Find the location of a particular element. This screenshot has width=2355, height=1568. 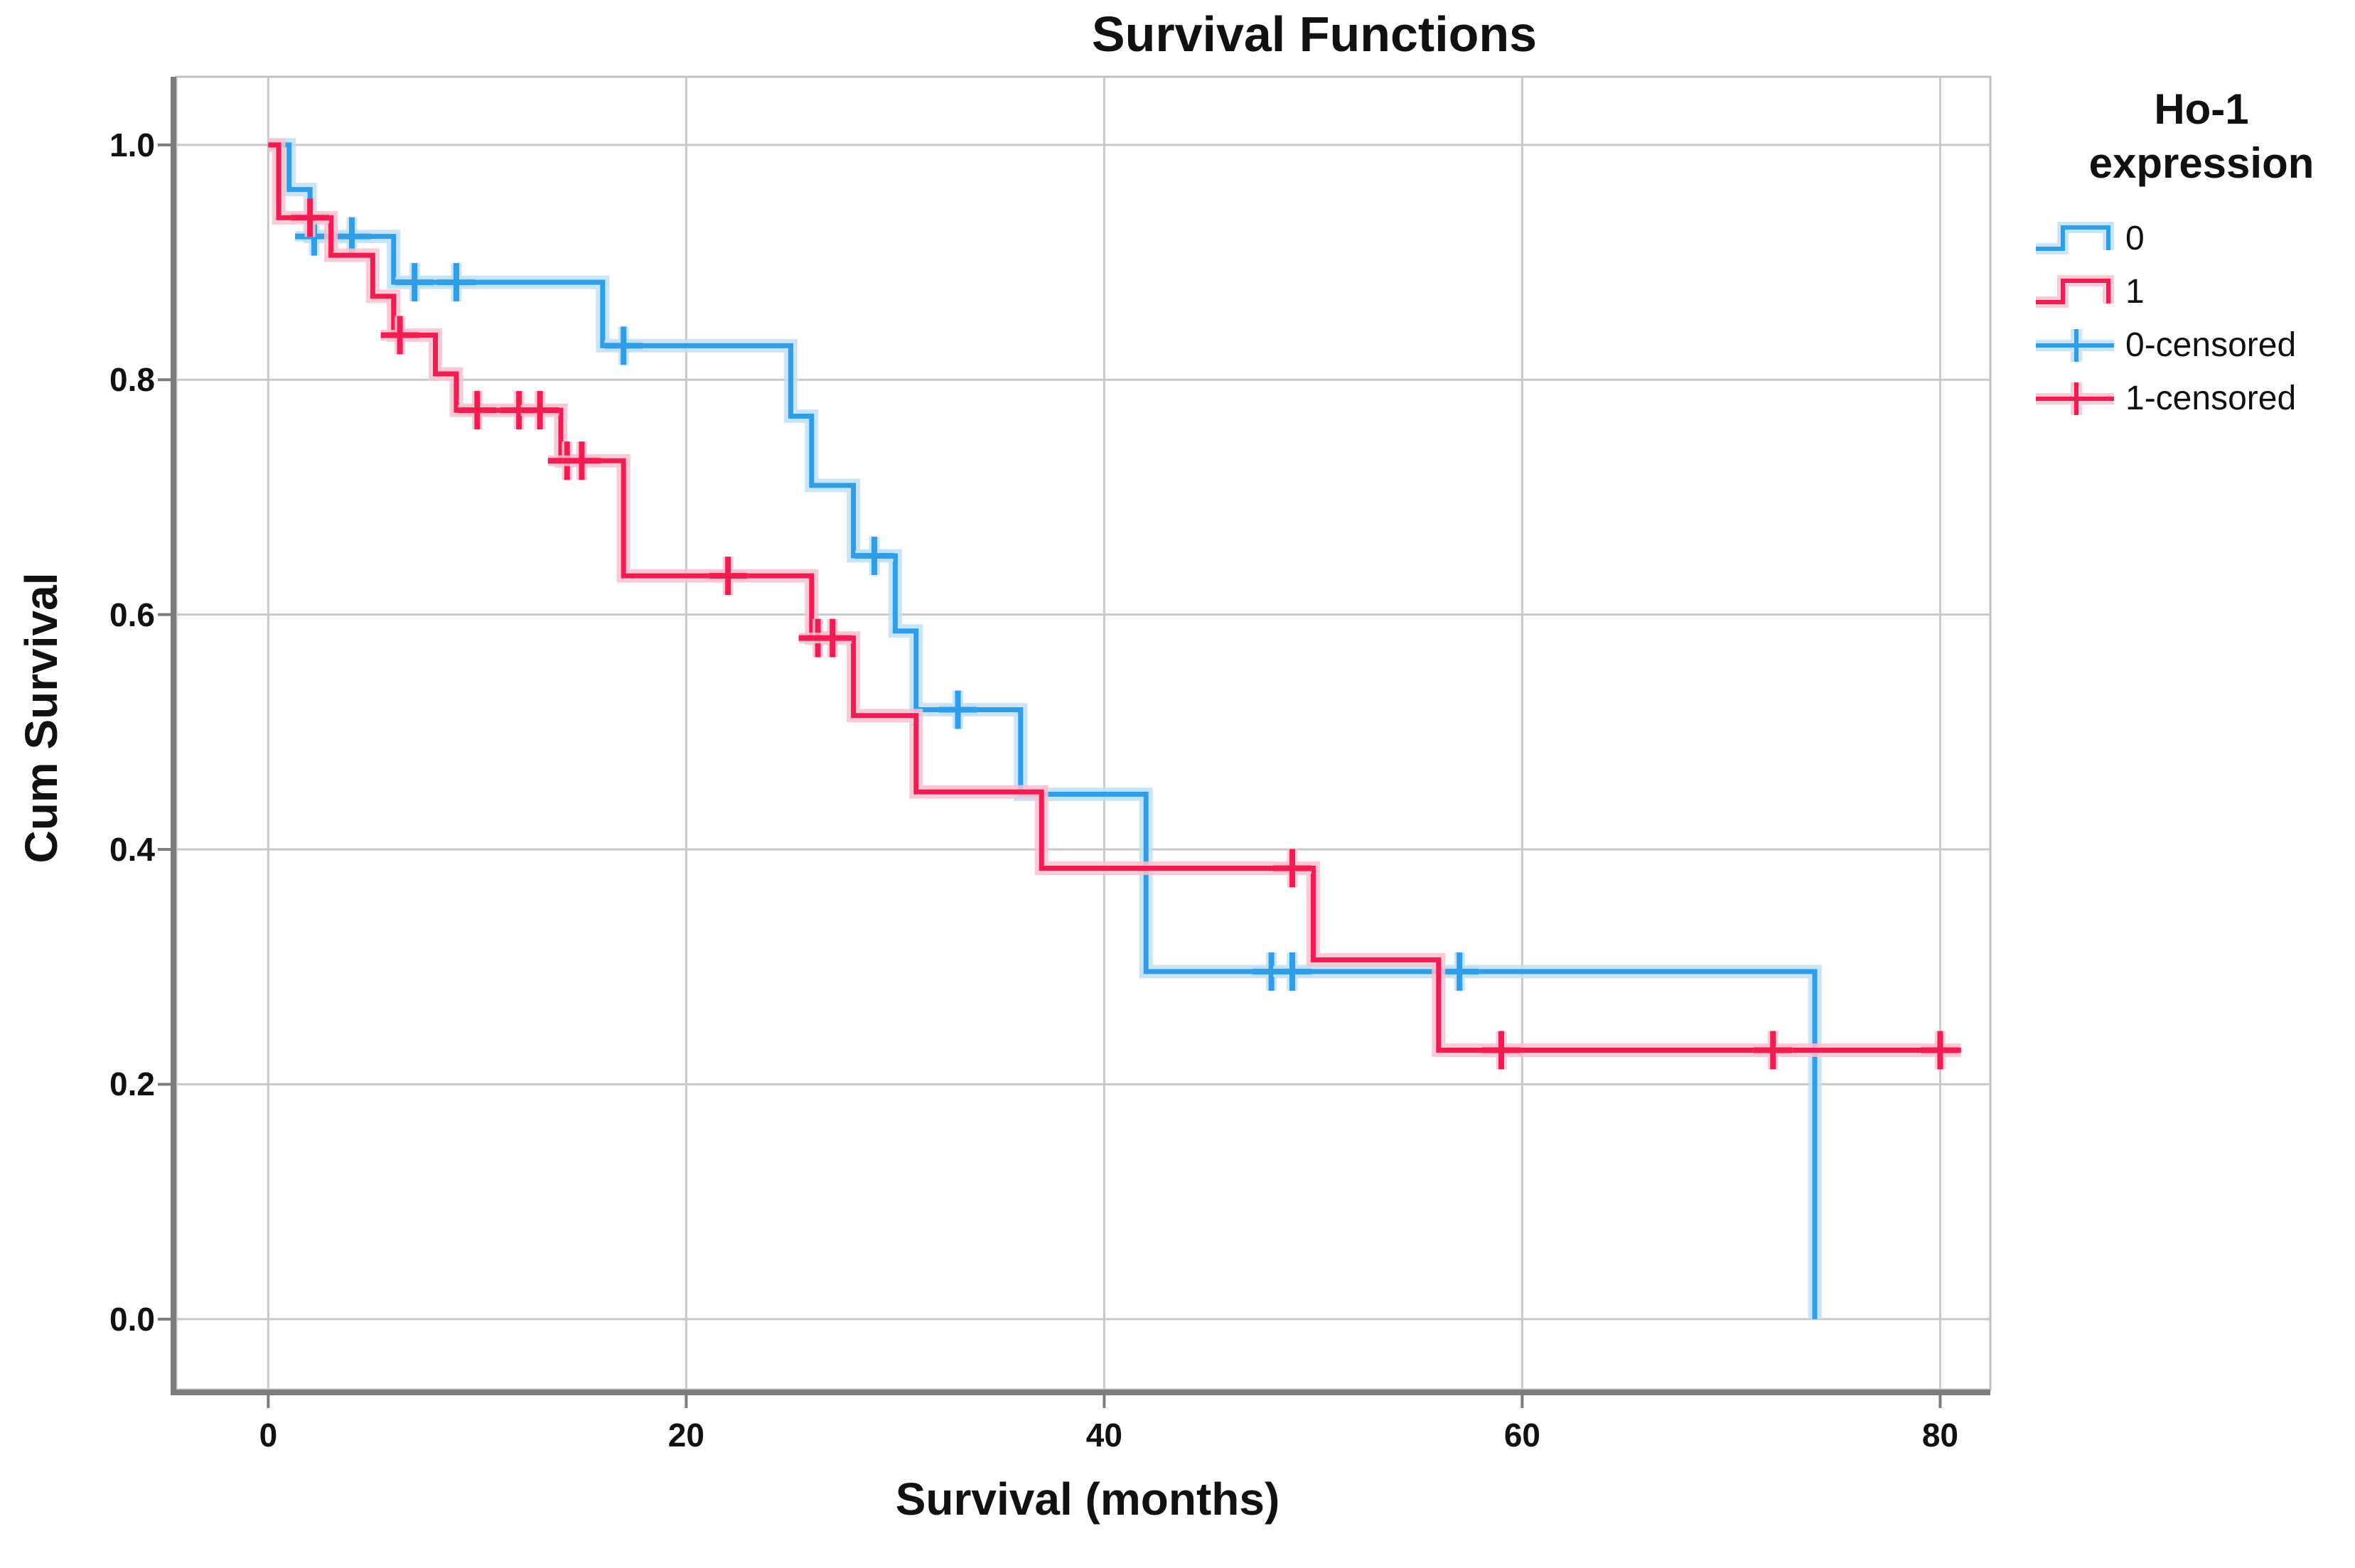

y-axis-line is located at coordinates (173, 736).